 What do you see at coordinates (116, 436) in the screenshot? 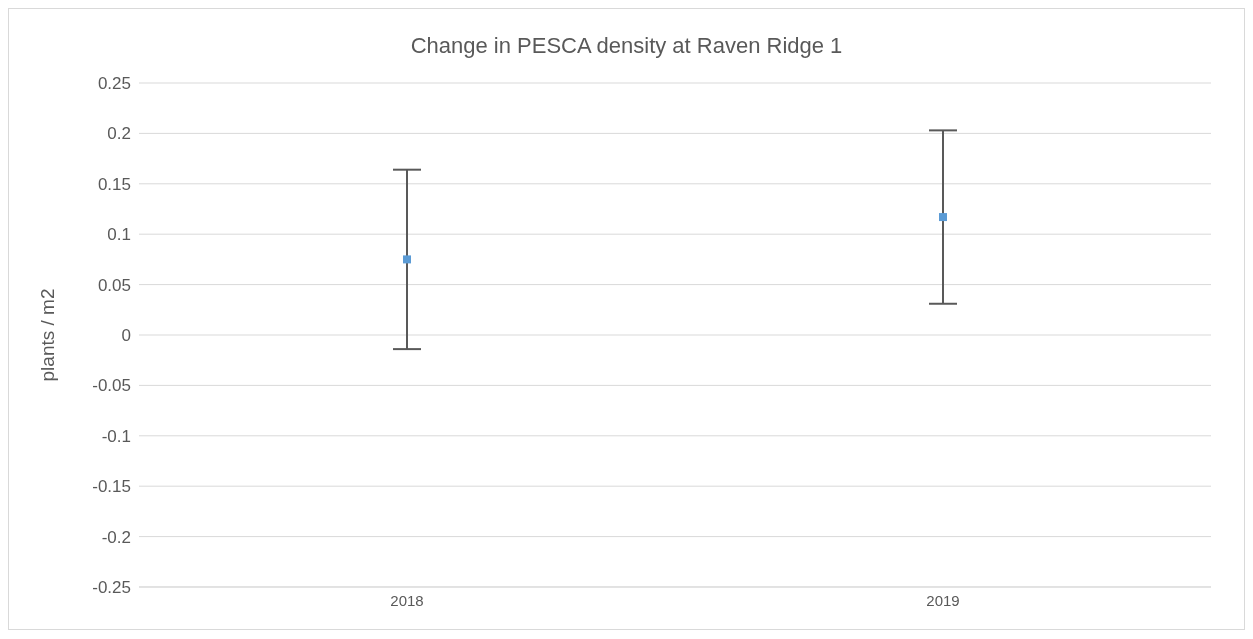
I see `y-tick-label: -0.1` at bounding box center [116, 436].